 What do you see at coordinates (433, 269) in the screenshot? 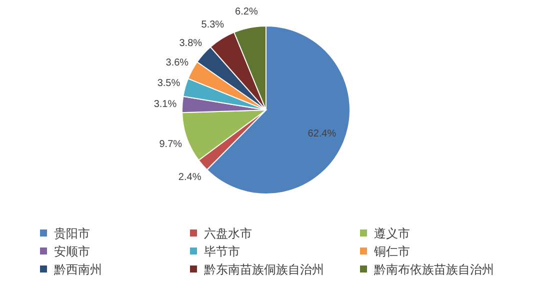
I see `legend-label: 黔南布依族苗族自治州` at bounding box center [433, 269].